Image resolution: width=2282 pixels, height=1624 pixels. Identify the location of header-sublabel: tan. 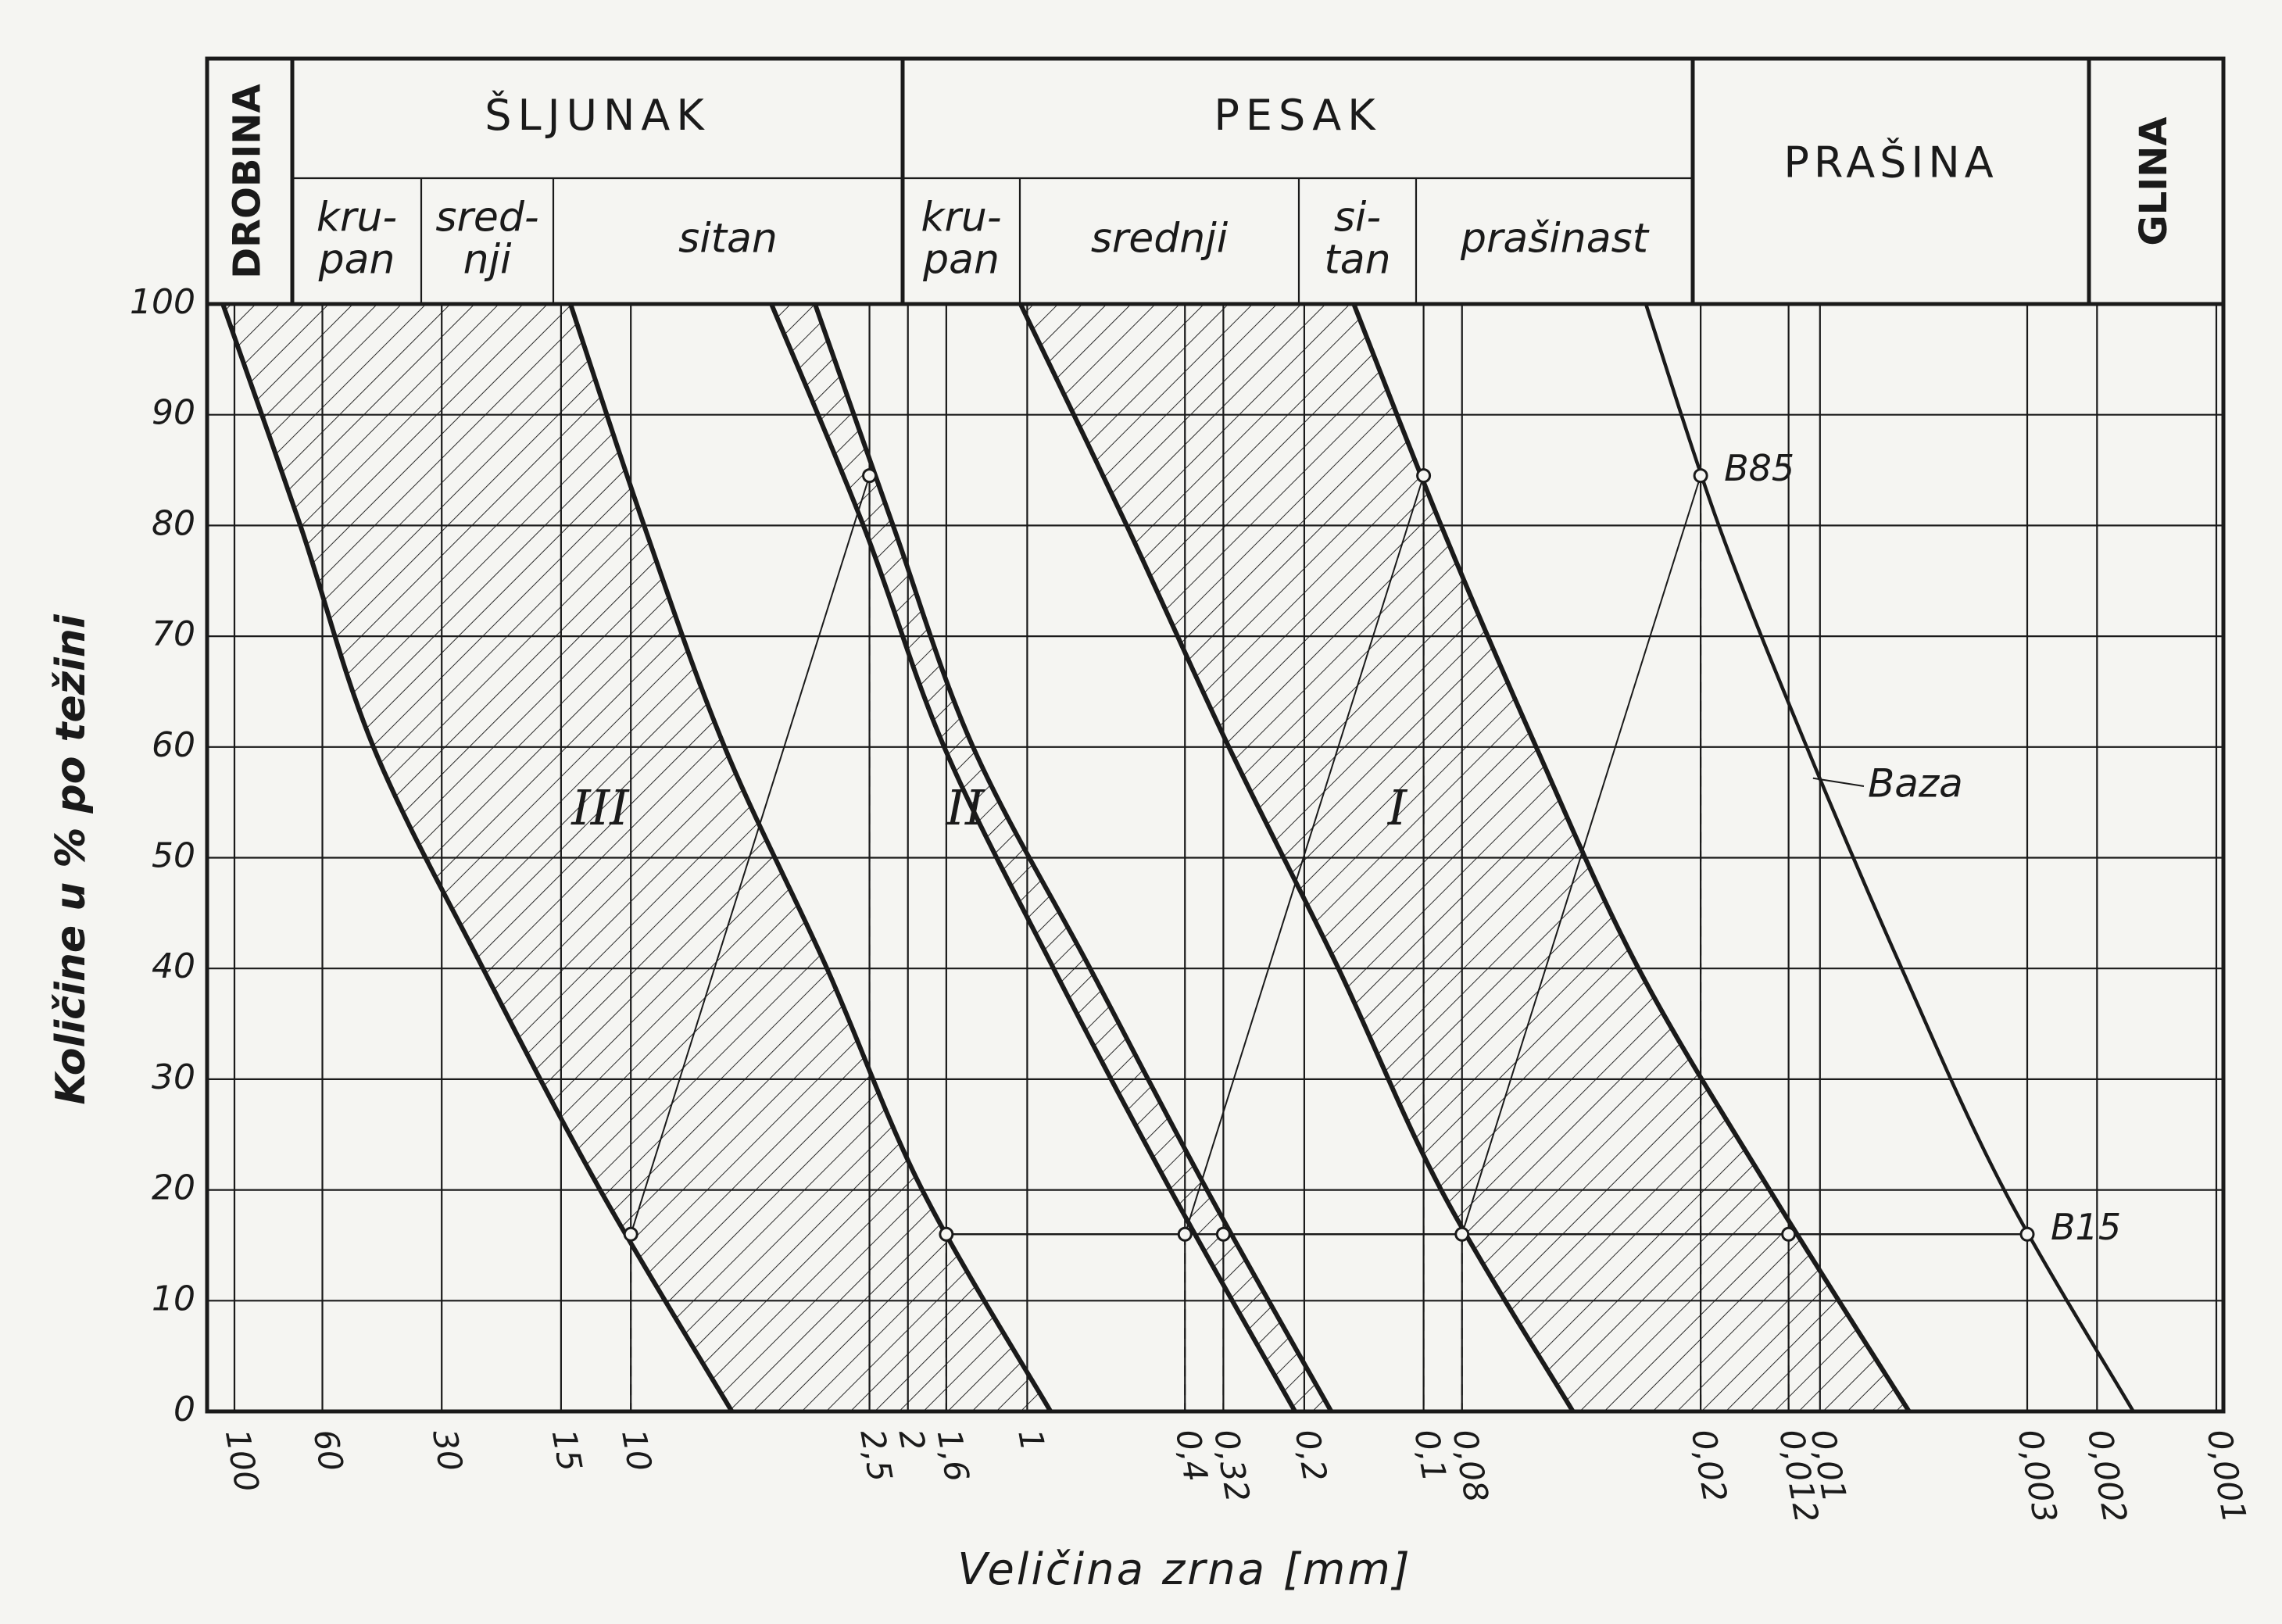
(1357, 260).